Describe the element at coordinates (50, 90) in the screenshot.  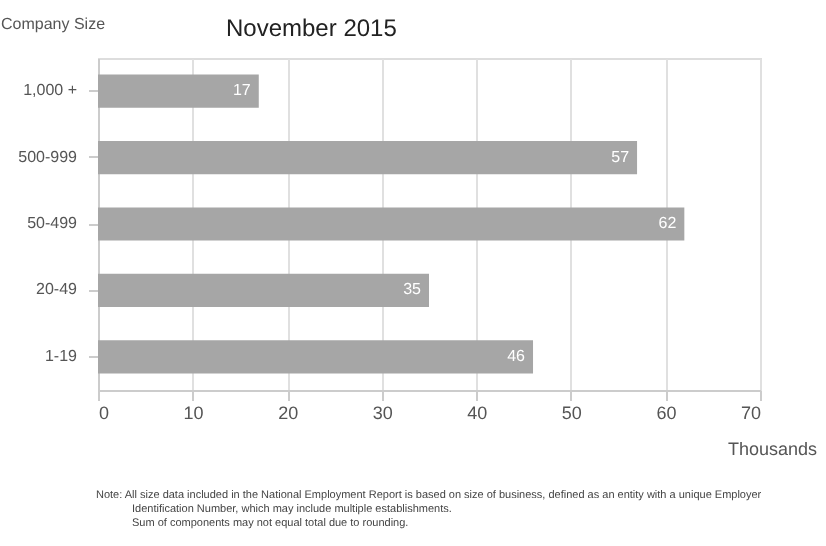
I see `y-tick-label: 1,000 +` at that location.